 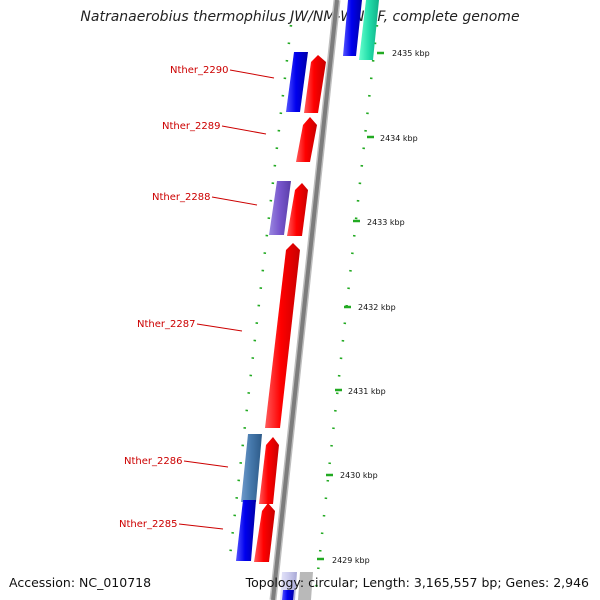 I want to click on accession-text: Accession: NC_010718, so click(x=80, y=582).